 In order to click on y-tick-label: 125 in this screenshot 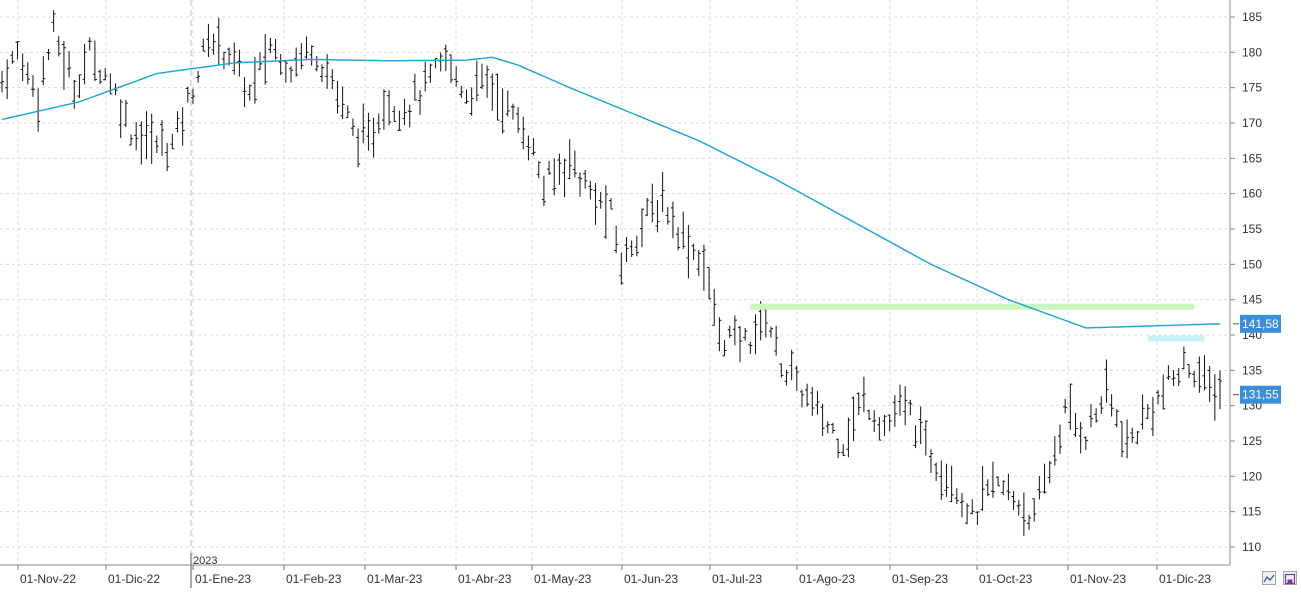, I will do `click(1252, 441)`.